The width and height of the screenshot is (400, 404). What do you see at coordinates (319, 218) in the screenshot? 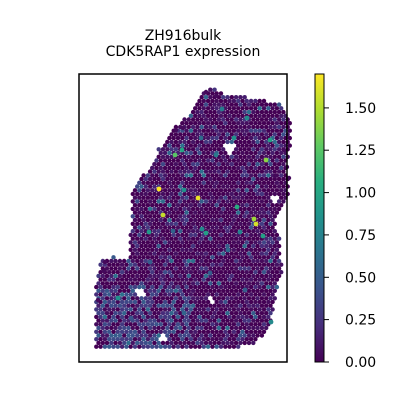
I see `colorbar` at bounding box center [319, 218].